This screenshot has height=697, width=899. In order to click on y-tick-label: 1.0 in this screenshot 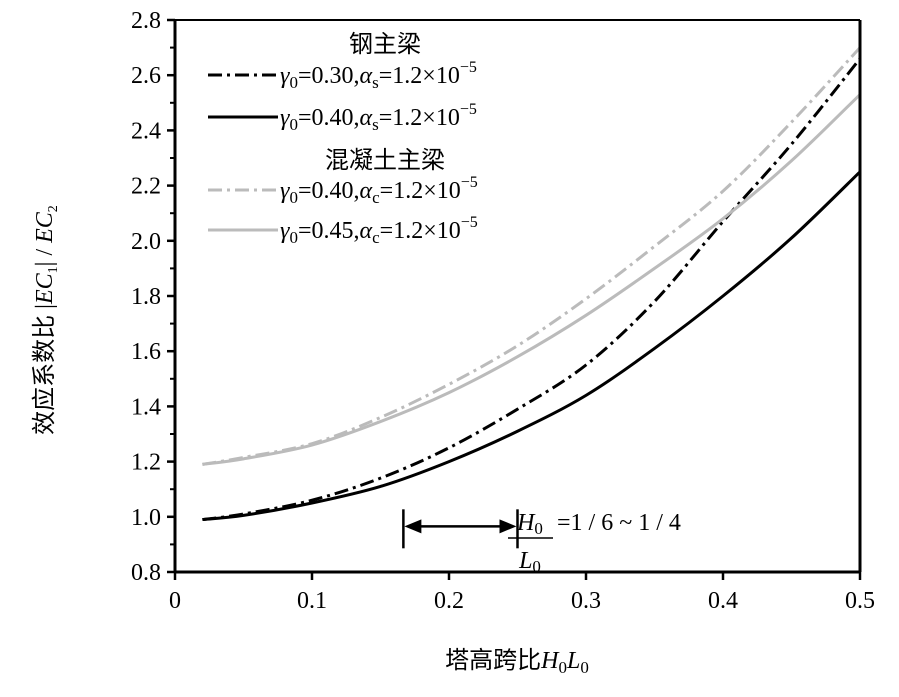, I will do `click(146, 518)`.